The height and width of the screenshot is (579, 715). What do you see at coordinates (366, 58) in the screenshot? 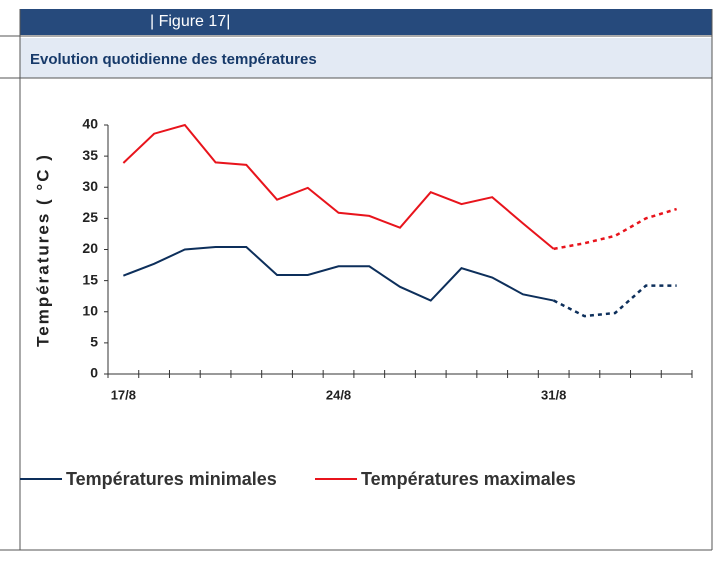
I see `title-band` at bounding box center [366, 58].